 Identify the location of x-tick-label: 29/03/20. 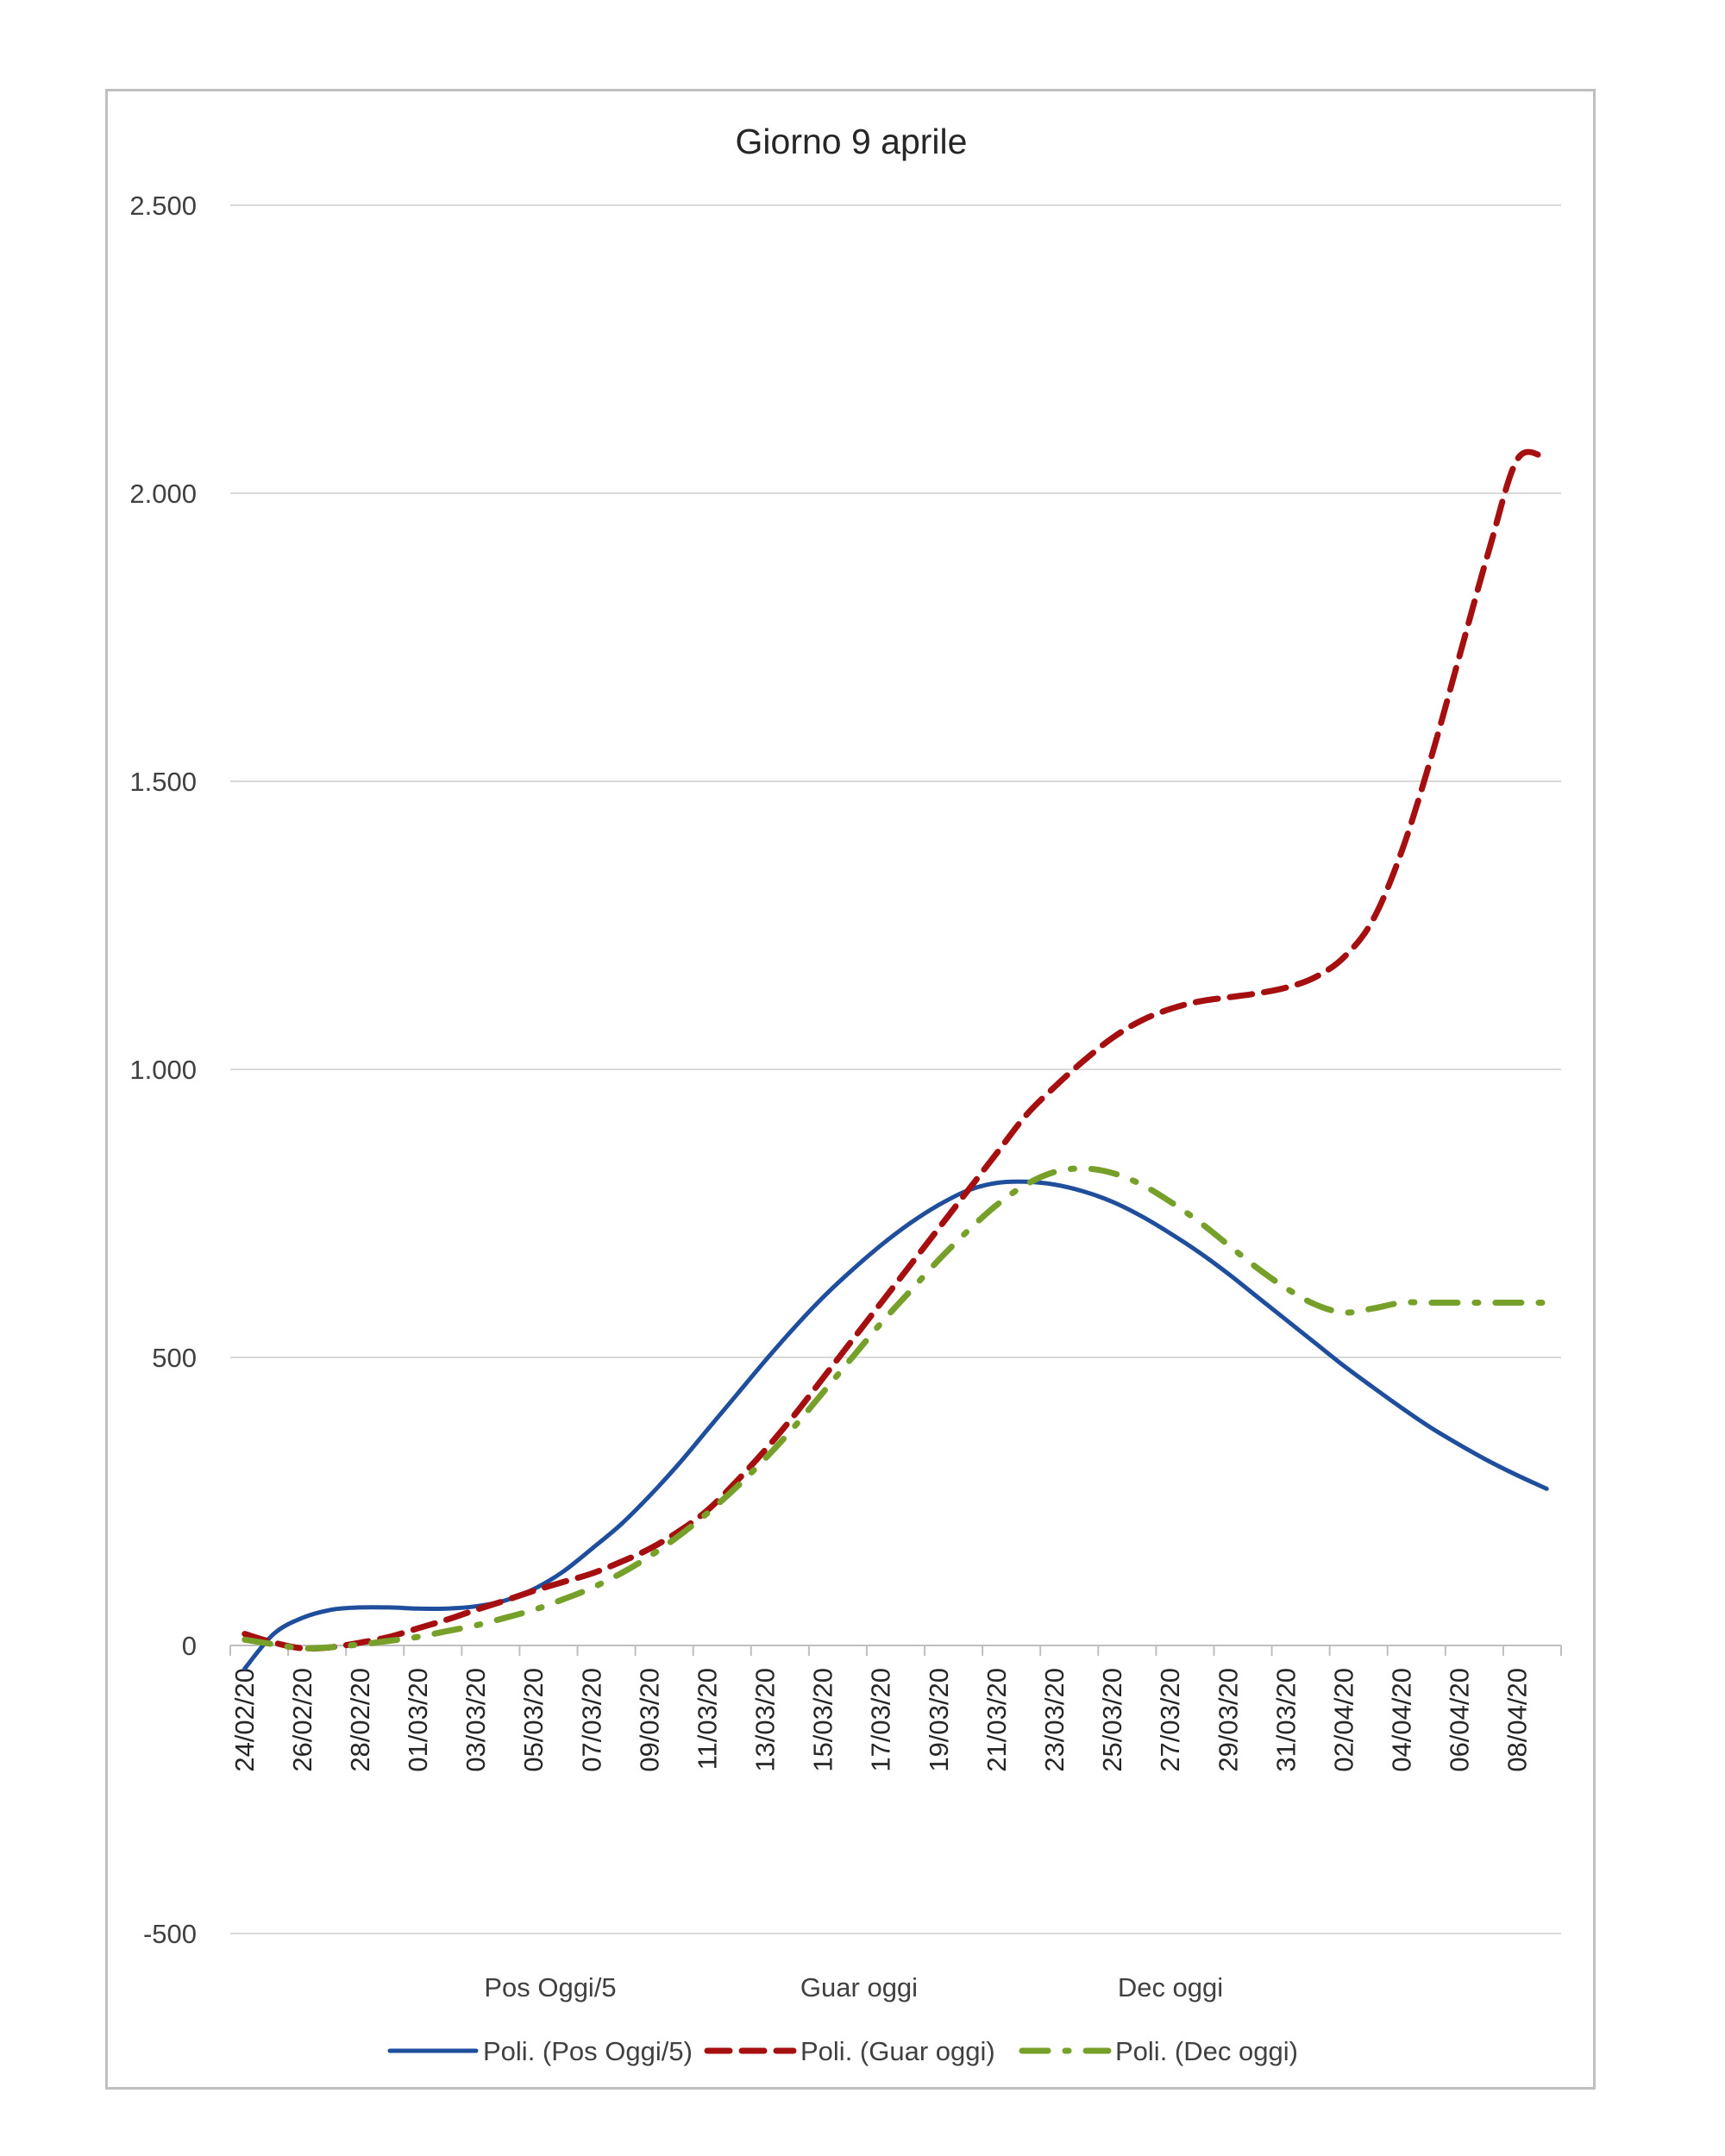
(1228, 1720).